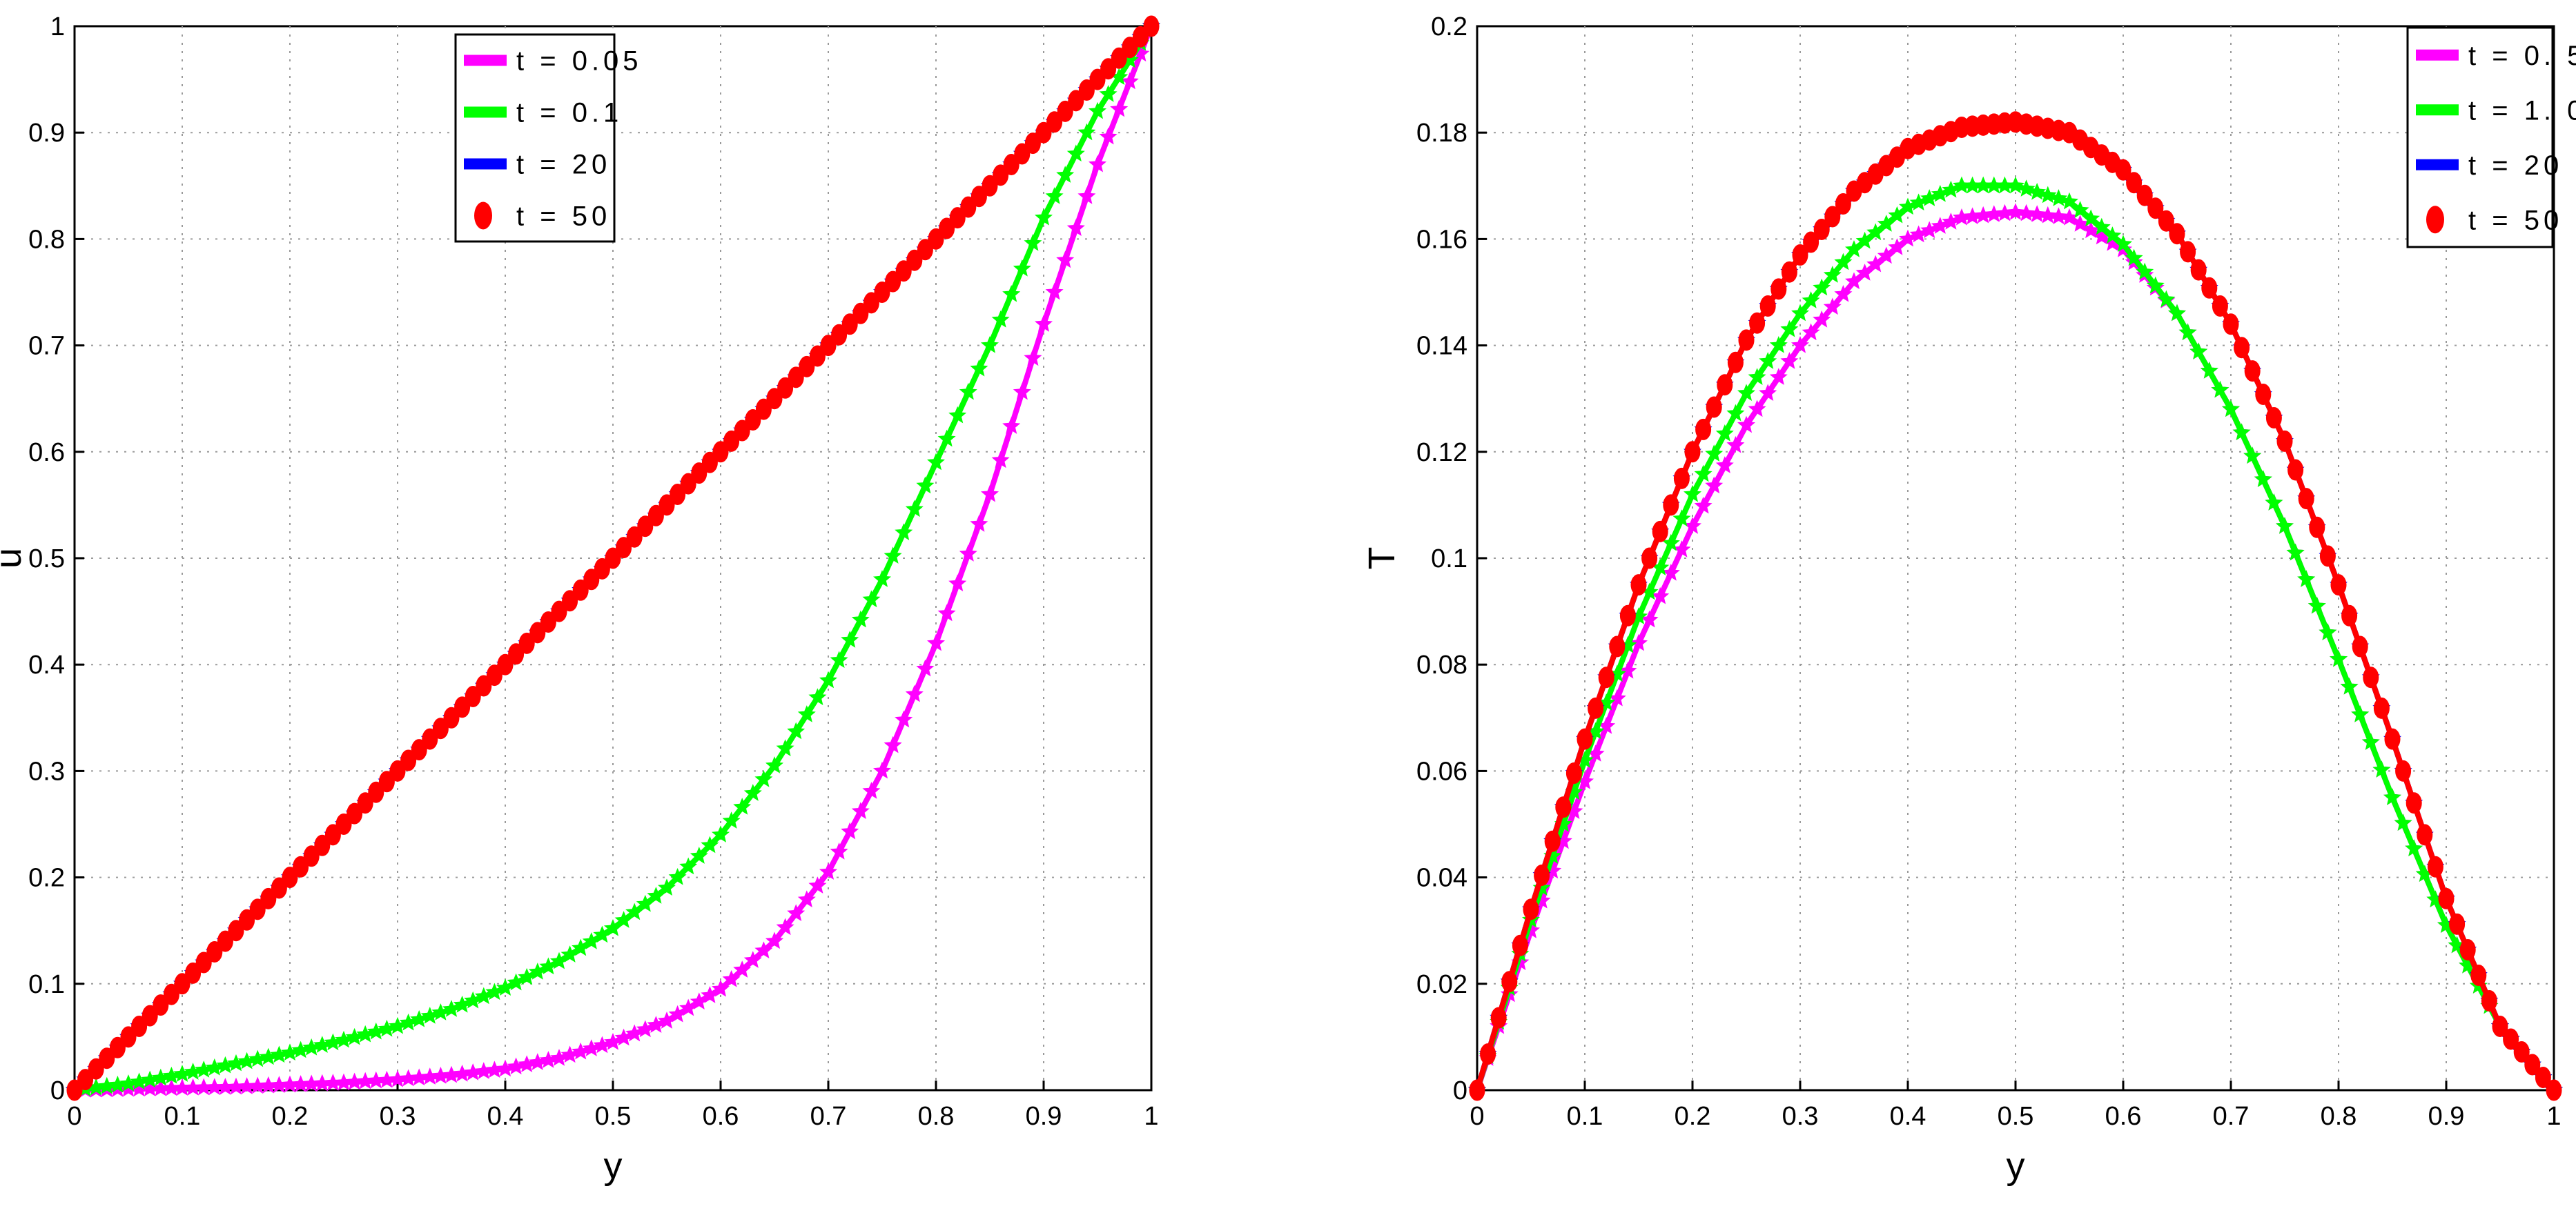  I want to click on y-axis-label: u, so click(14, 558).